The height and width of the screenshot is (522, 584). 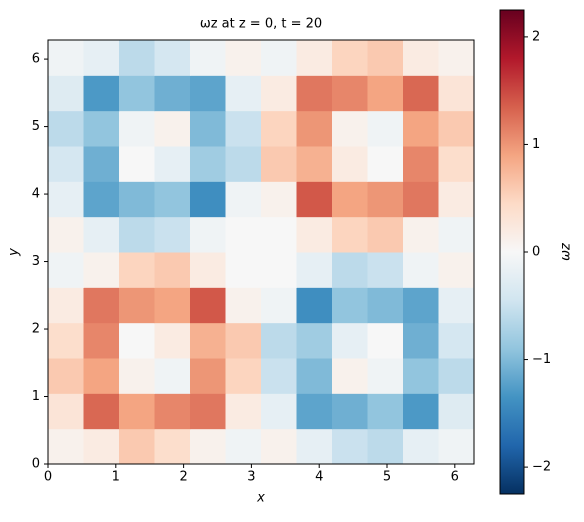 I want to click on colorbar-tick-label: 1, so click(x=536, y=144).